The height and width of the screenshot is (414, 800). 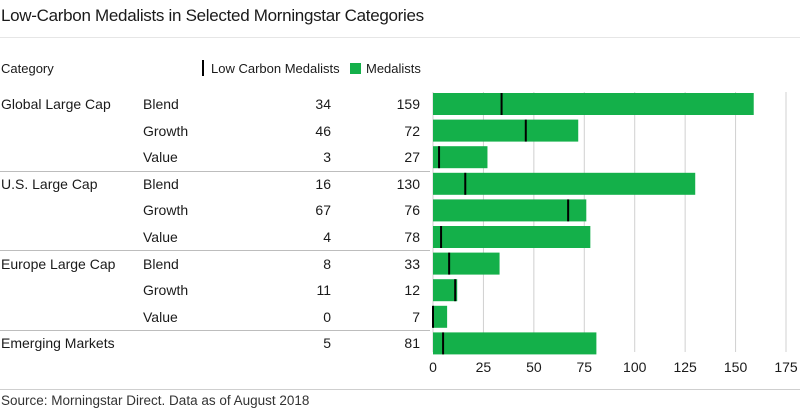 I want to click on x-tick-label: 175, so click(x=786, y=367).